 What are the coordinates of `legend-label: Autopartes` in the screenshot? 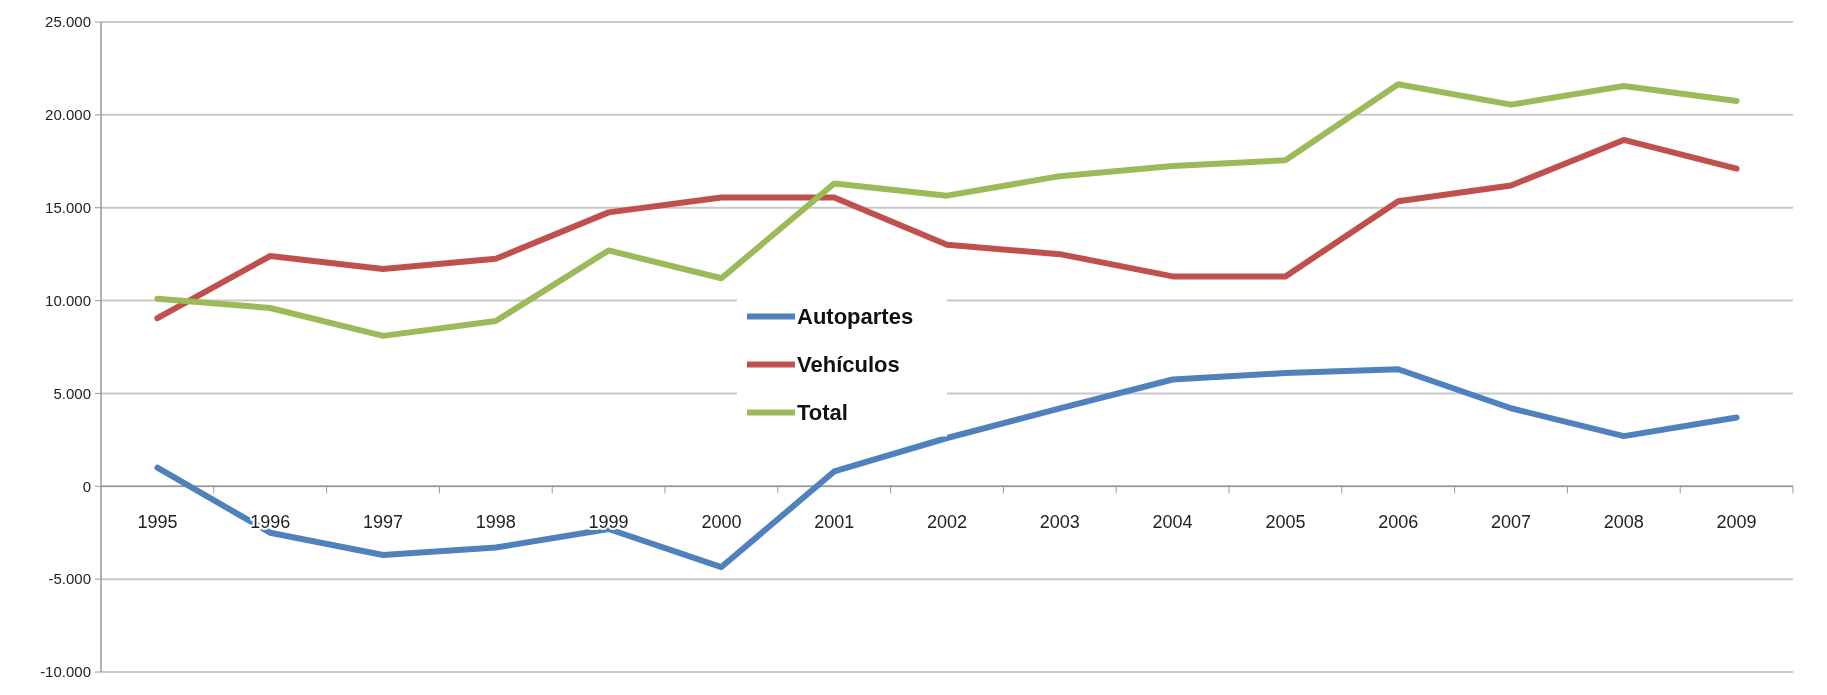 It's located at (855, 317).